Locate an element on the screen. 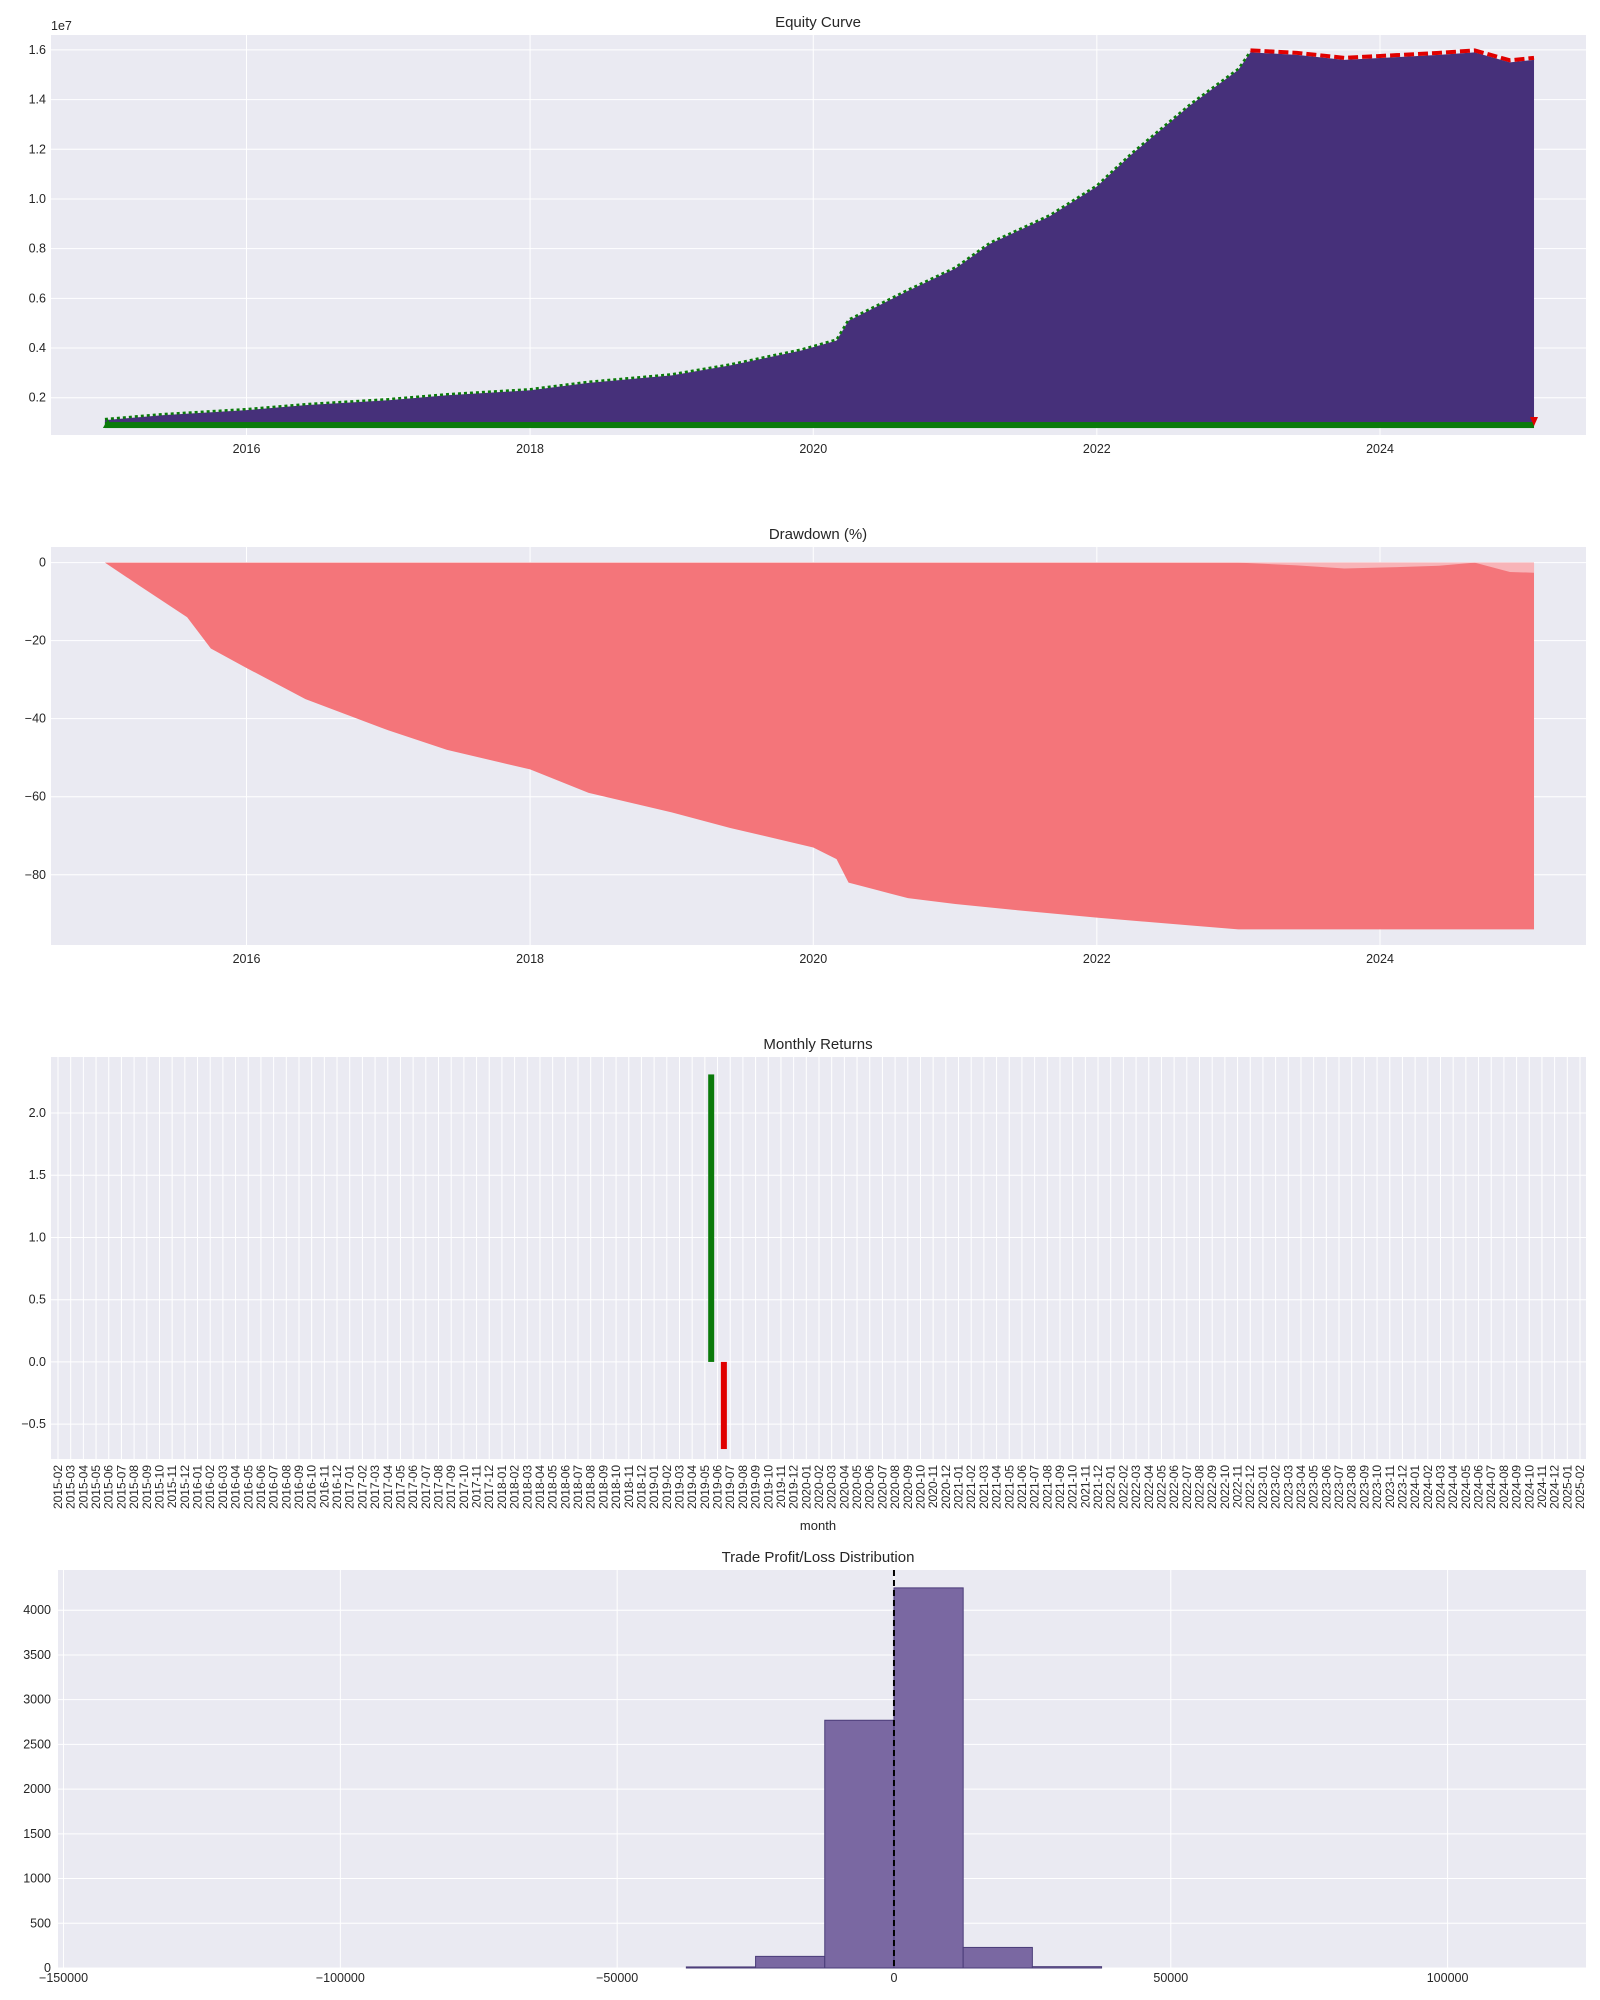 Image resolution: width=1600 pixels, height=2000 pixels. x-axis-label: month is located at coordinates (818, 1525).